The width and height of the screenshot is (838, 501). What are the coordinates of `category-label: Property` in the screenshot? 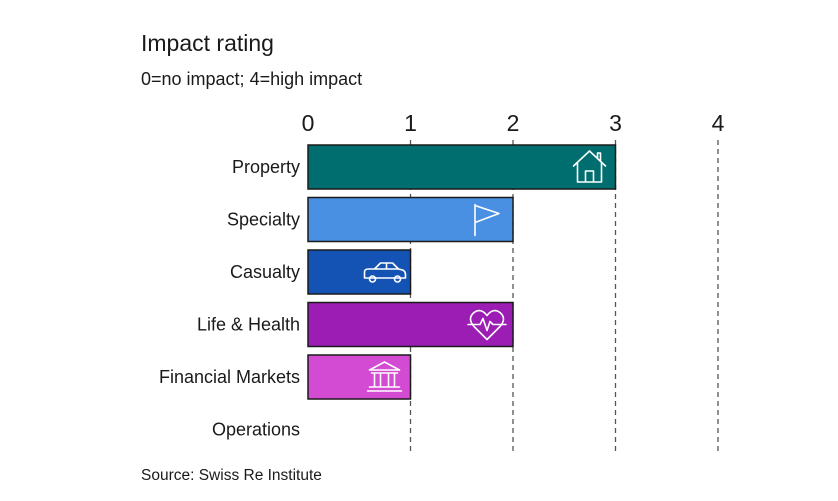 It's located at (266, 167).